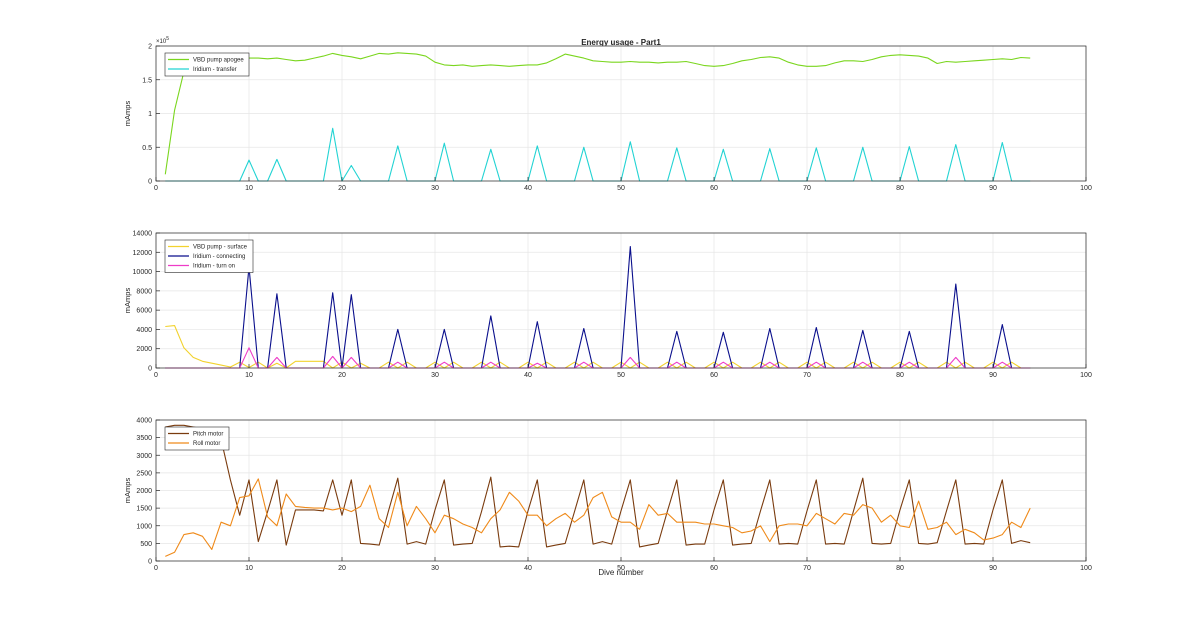 The width and height of the screenshot is (1200, 622). I want to click on y-tick-label: 0.5, so click(147, 148).